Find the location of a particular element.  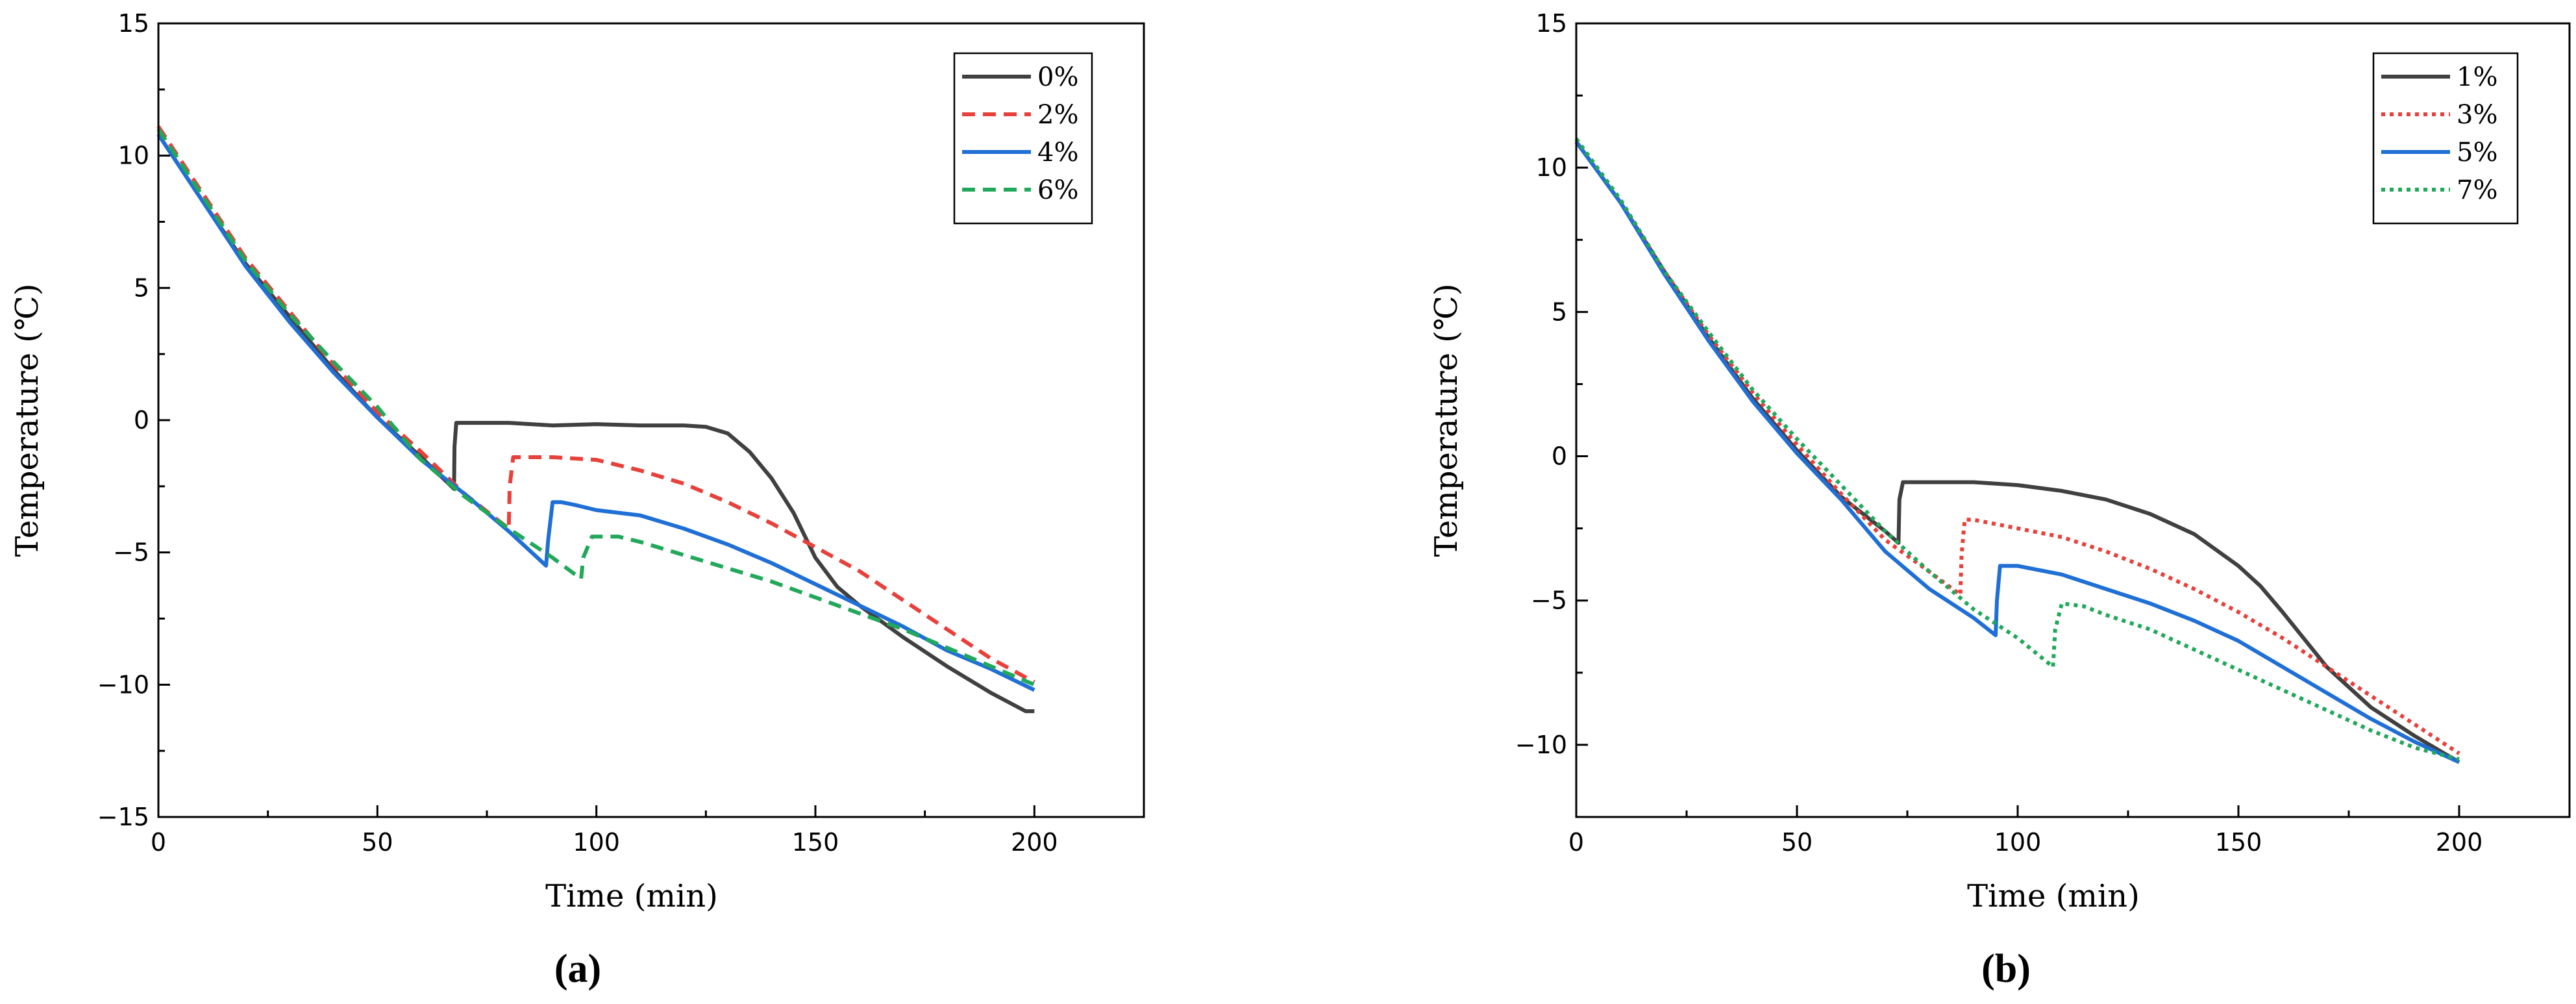

legend-label: 0% is located at coordinates (1057, 77).